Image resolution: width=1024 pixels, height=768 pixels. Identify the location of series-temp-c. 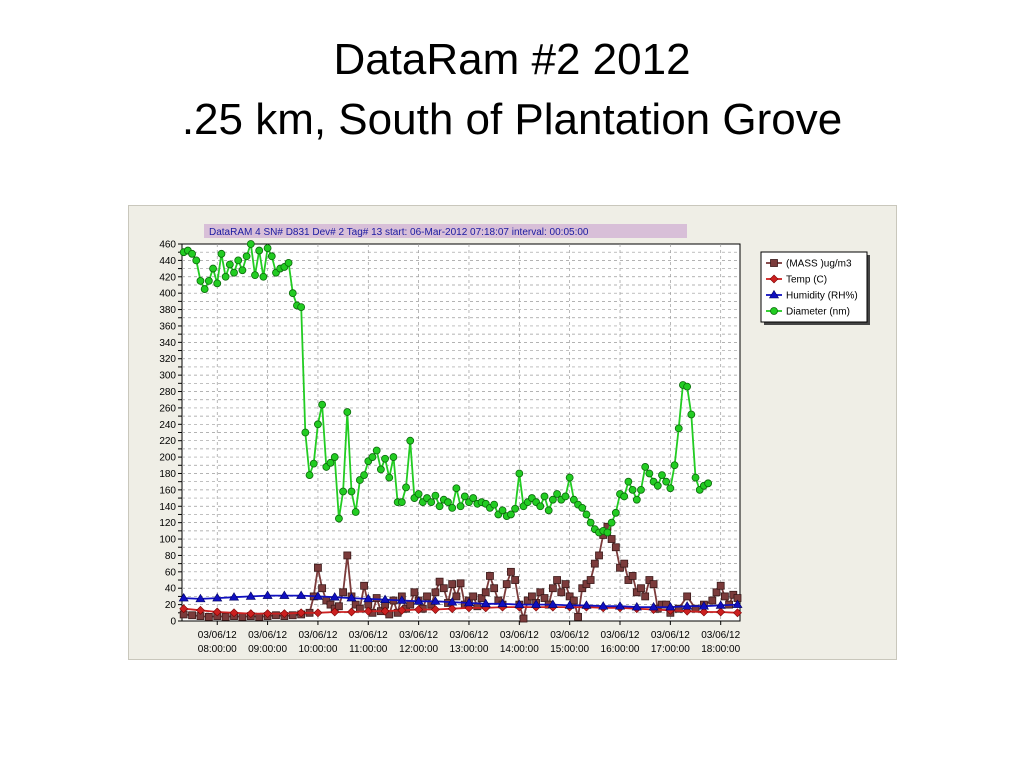
(460, 610).